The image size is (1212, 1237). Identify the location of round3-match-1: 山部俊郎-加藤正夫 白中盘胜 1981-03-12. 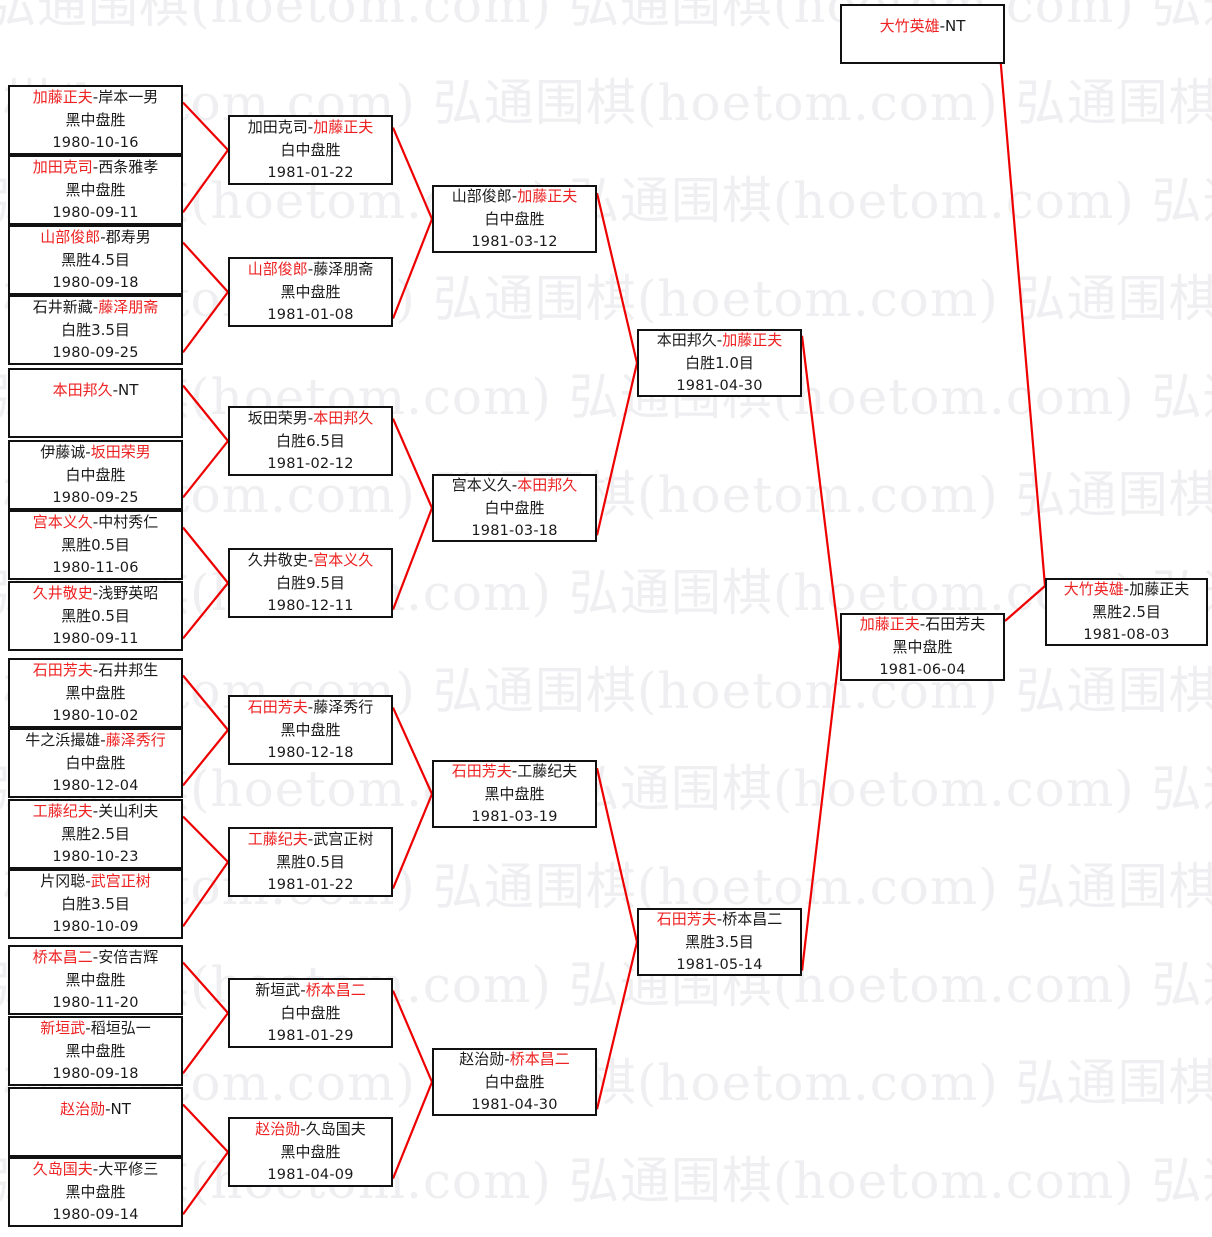
(514, 219).